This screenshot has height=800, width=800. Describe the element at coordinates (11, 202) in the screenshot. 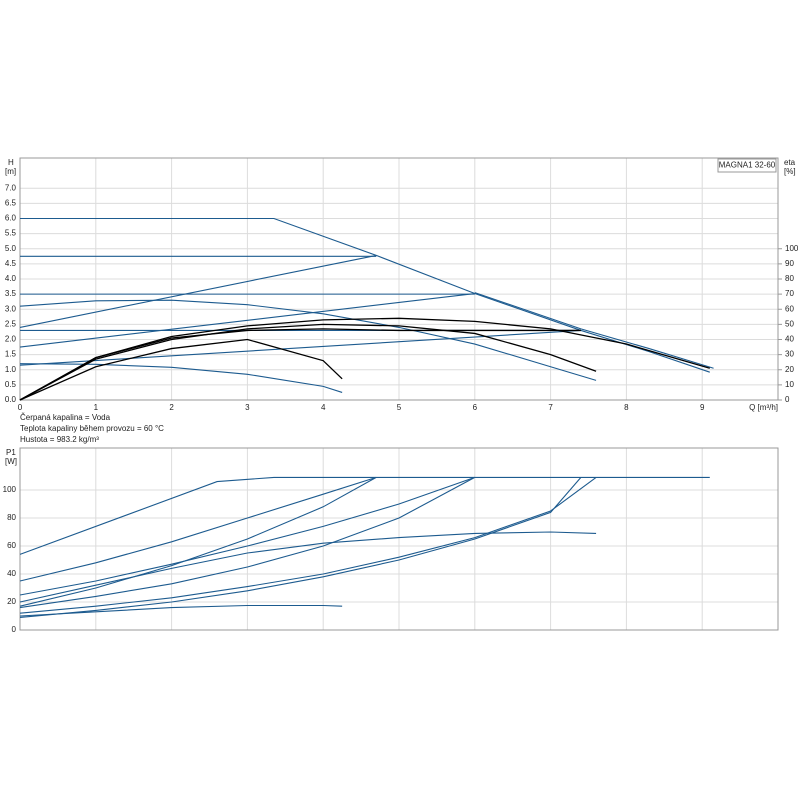

I see `y-tick-label: 6.5` at that location.